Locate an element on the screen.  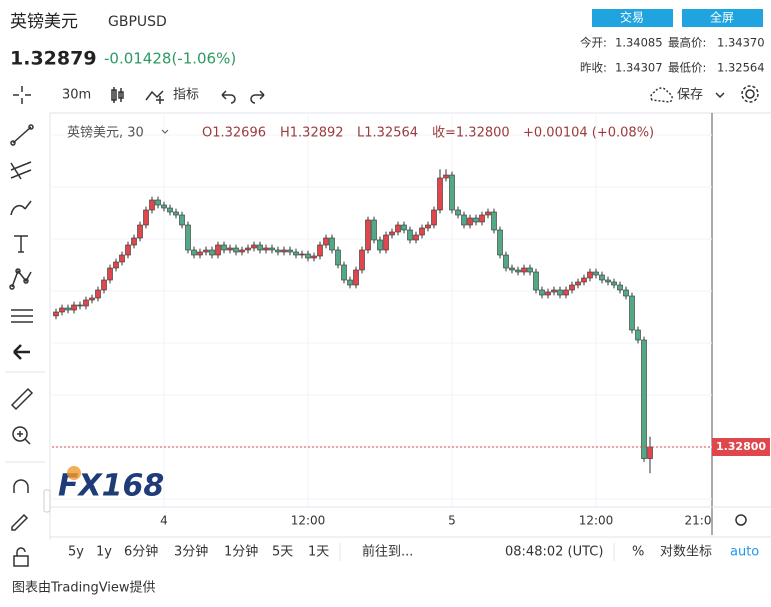
fullscreen-button-label: 全屏 is located at coordinates (722, 17).